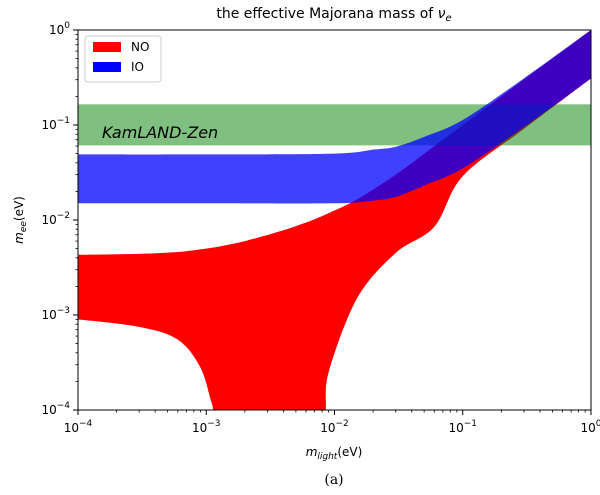 This screenshot has height=495, width=600. I want to click on y-tick-label: 10⁻⁴, so click(55, 409).